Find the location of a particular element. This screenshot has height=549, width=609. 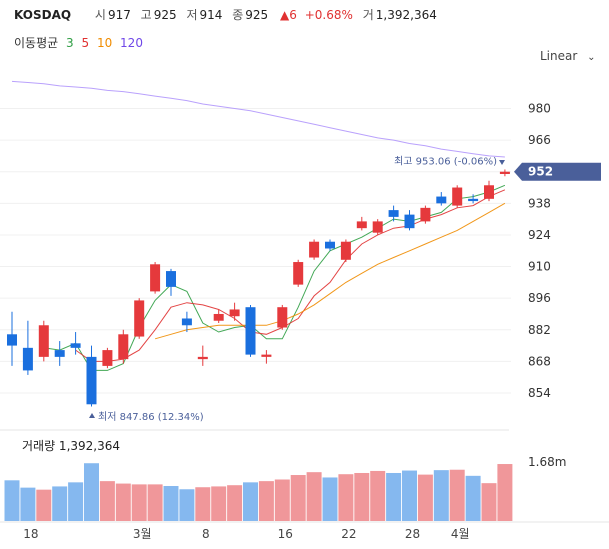

price-tick-label: 868 is located at coordinates (539, 361).